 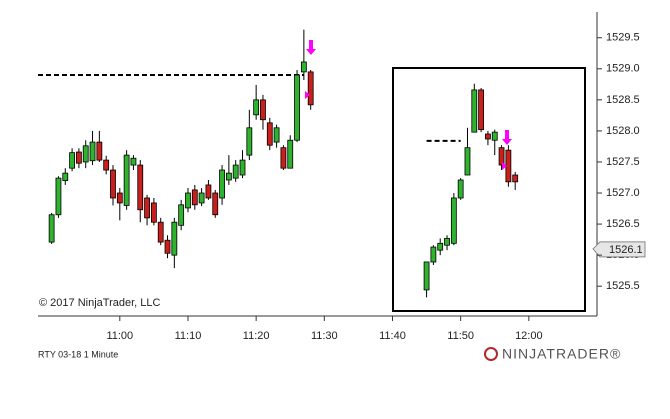 What do you see at coordinates (623, 224) in the screenshot?
I see `y-tick-label: 1526.5` at bounding box center [623, 224].